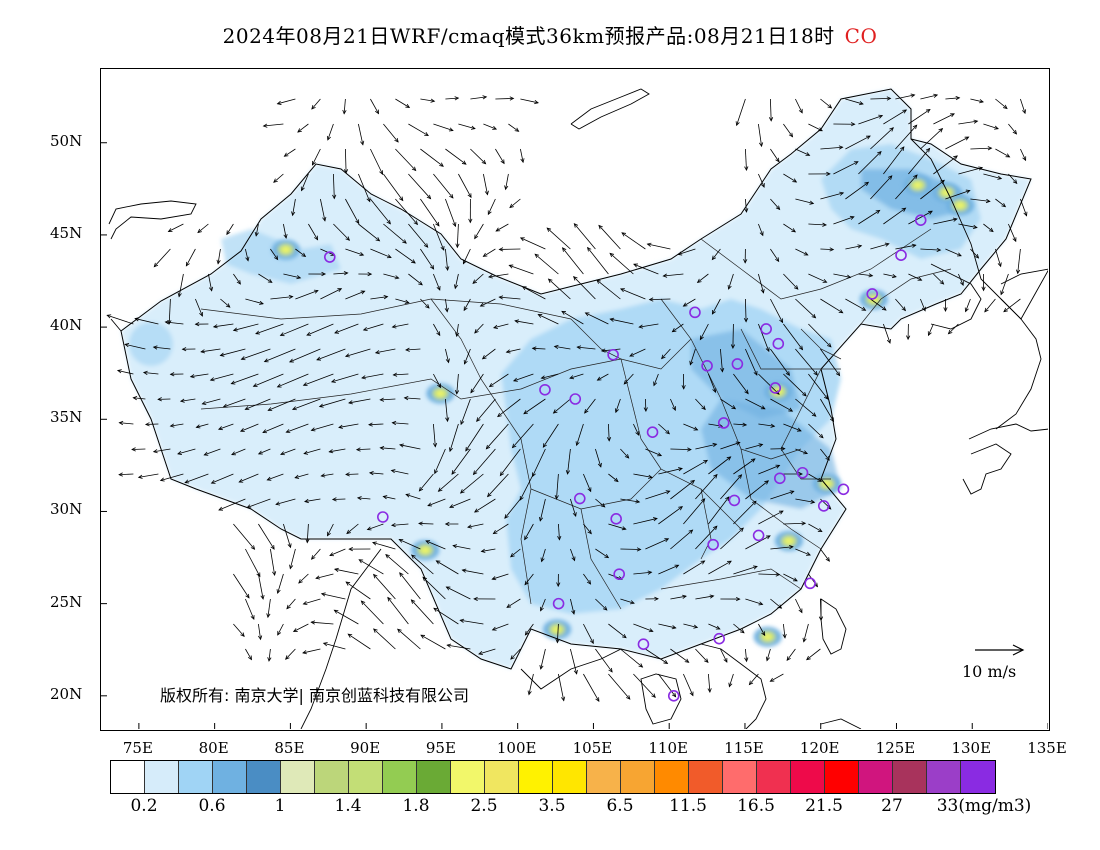 Image resolution: width=1100 pixels, height=850 pixels. Describe the element at coordinates (553, 777) in the screenshot. I see `color-legend` at that location.